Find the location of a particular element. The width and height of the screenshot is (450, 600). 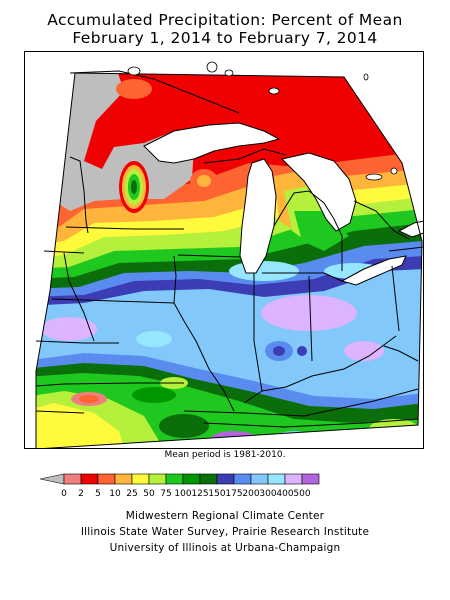

legend-swatches is located at coordinates (180, 479).